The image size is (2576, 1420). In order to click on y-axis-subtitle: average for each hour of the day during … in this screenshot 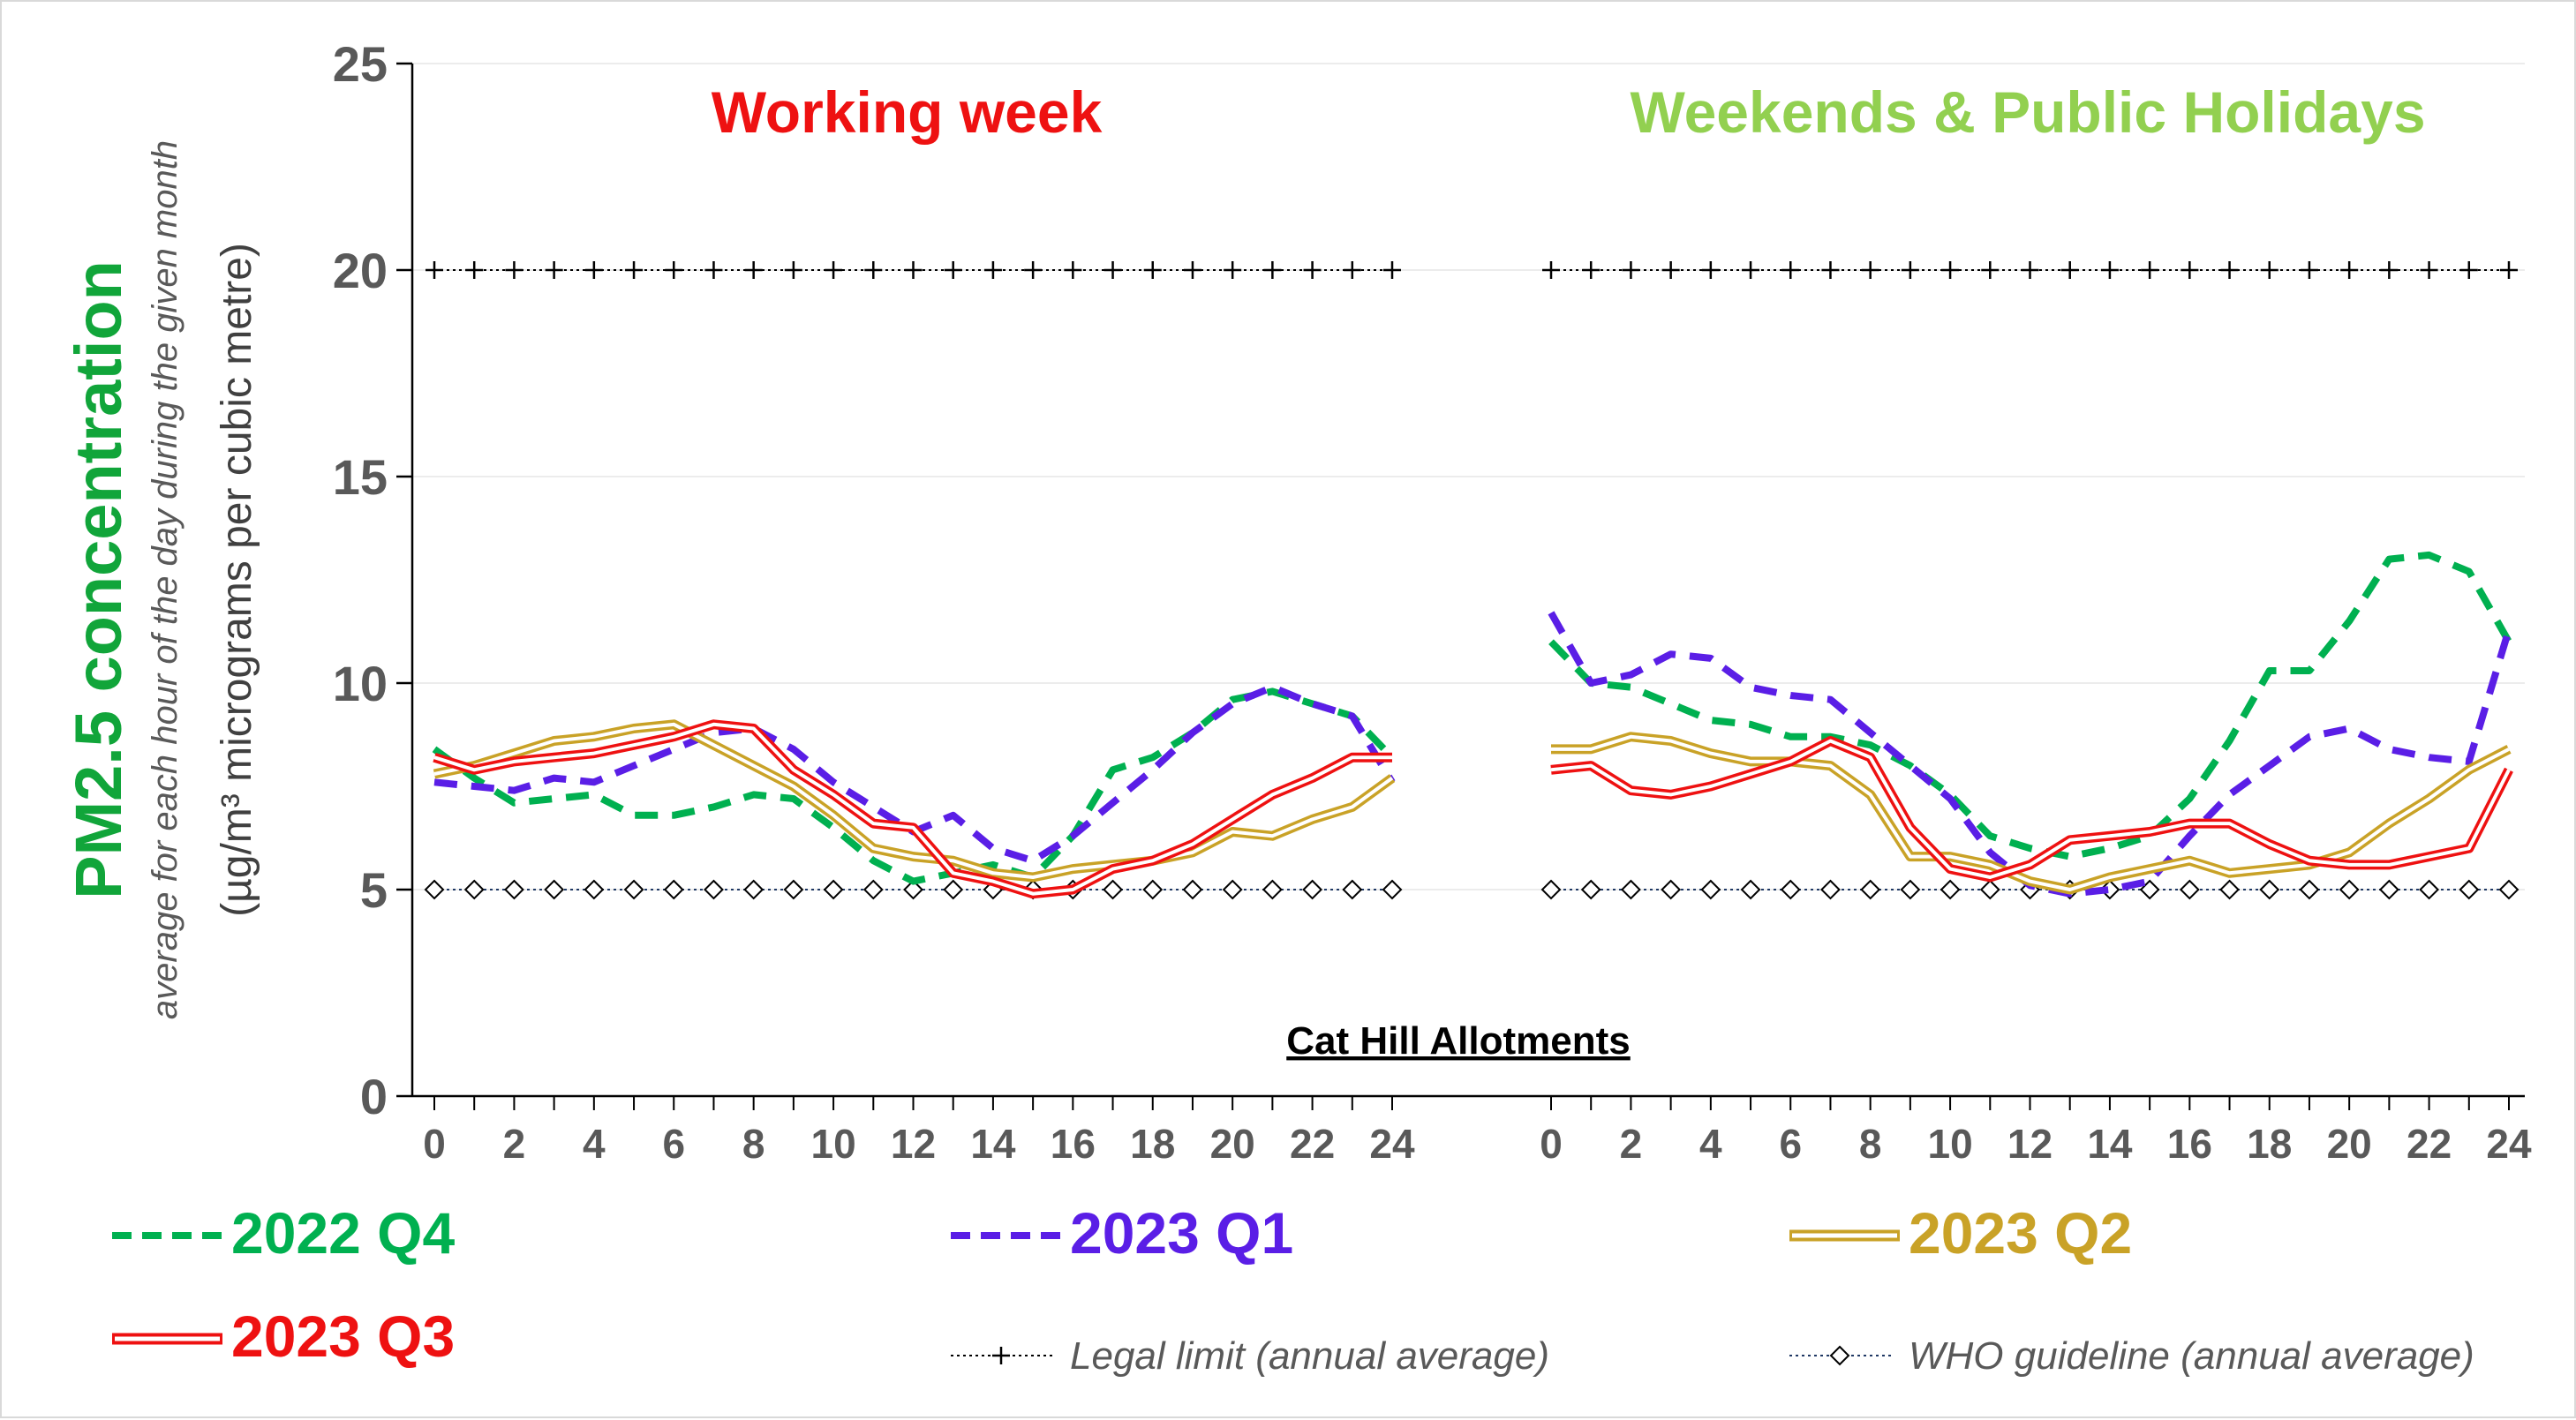, I will do `click(166, 579)`.